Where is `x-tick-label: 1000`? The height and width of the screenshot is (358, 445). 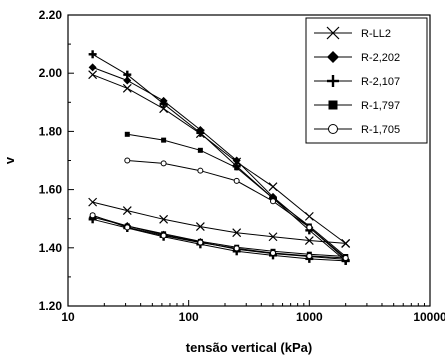
x-tick-label: 1000 is located at coordinates (309, 317).